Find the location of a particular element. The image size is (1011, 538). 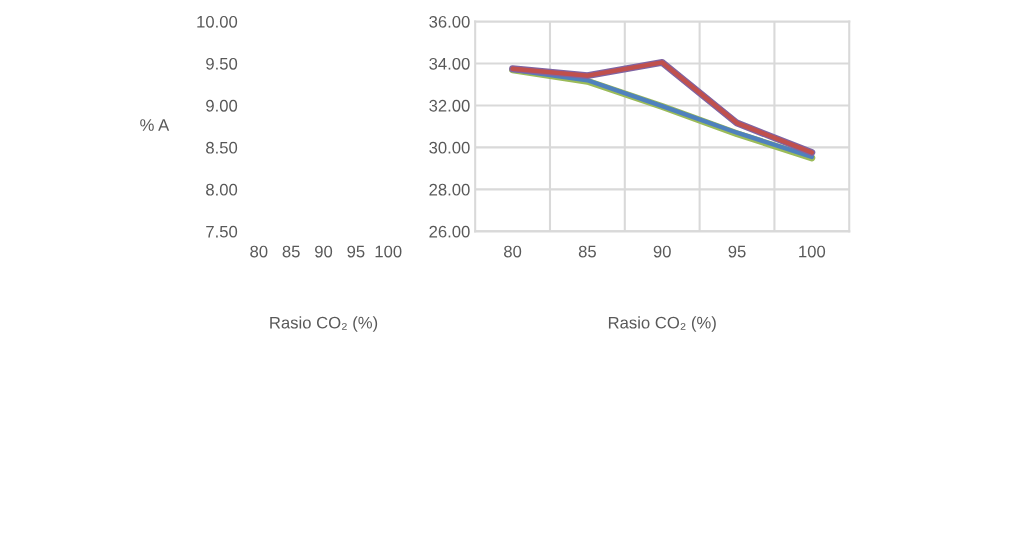

y-tick-label: 10.00 is located at coordinates (217, 21).